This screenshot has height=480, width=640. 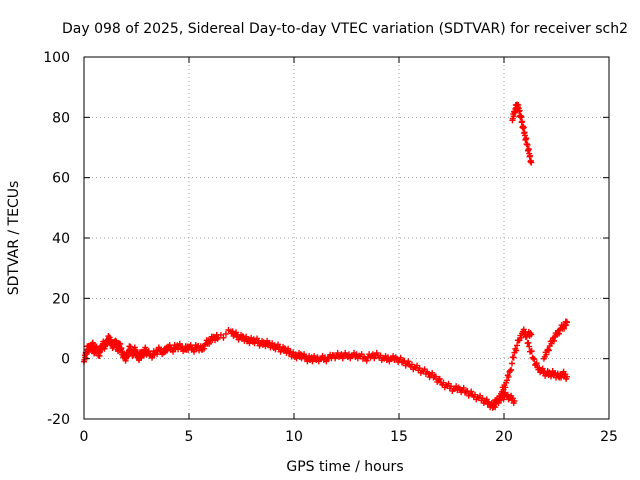 I want to click on y-tick-label: 80, so click(x=61, y=118).